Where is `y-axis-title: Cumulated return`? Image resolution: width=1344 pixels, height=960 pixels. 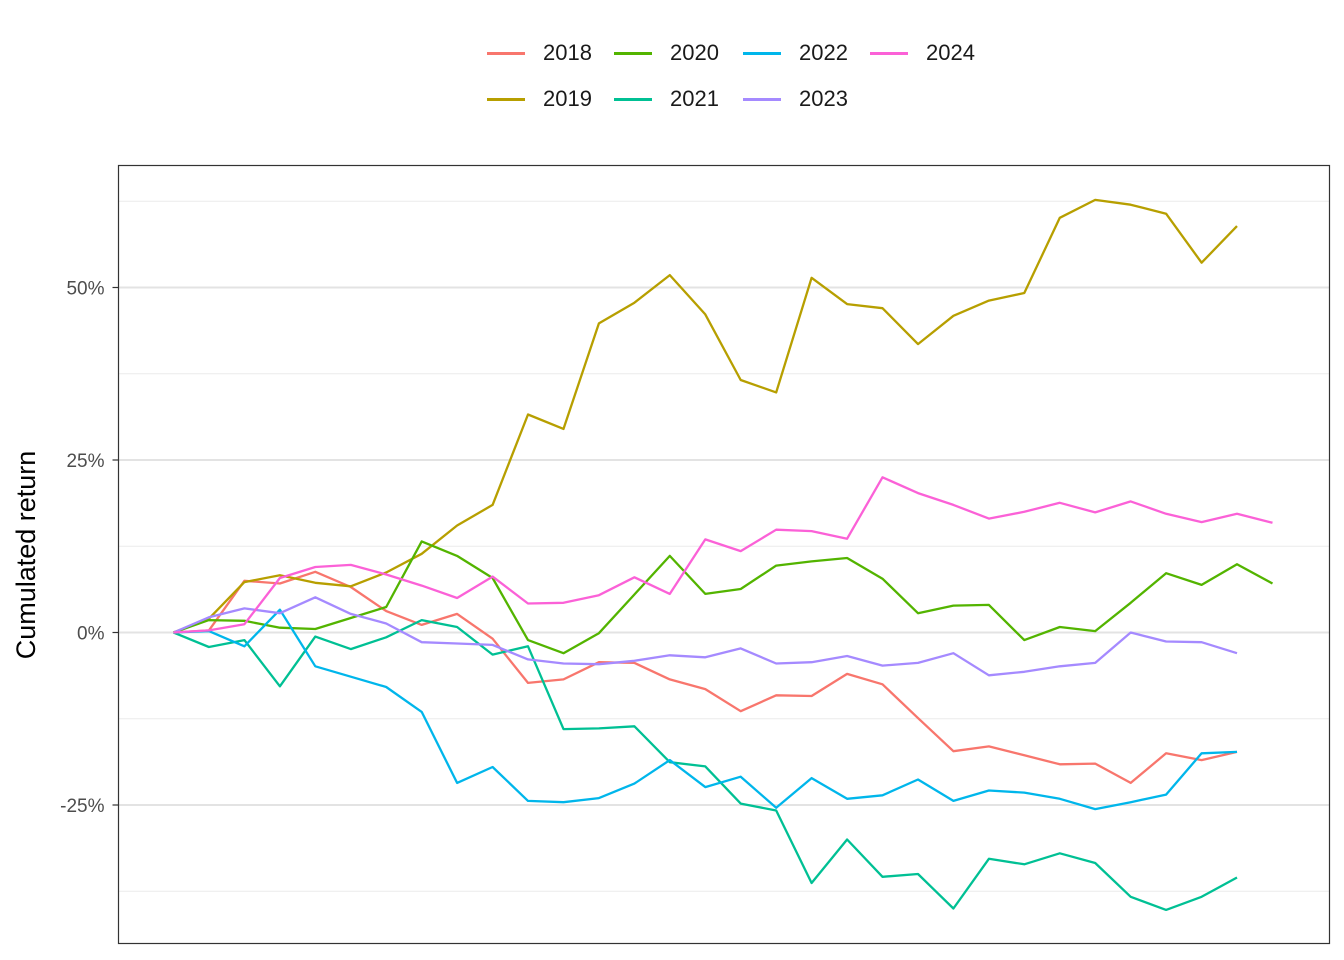 y-axis-title: Cumulated return is located at coordinates (26, 555).